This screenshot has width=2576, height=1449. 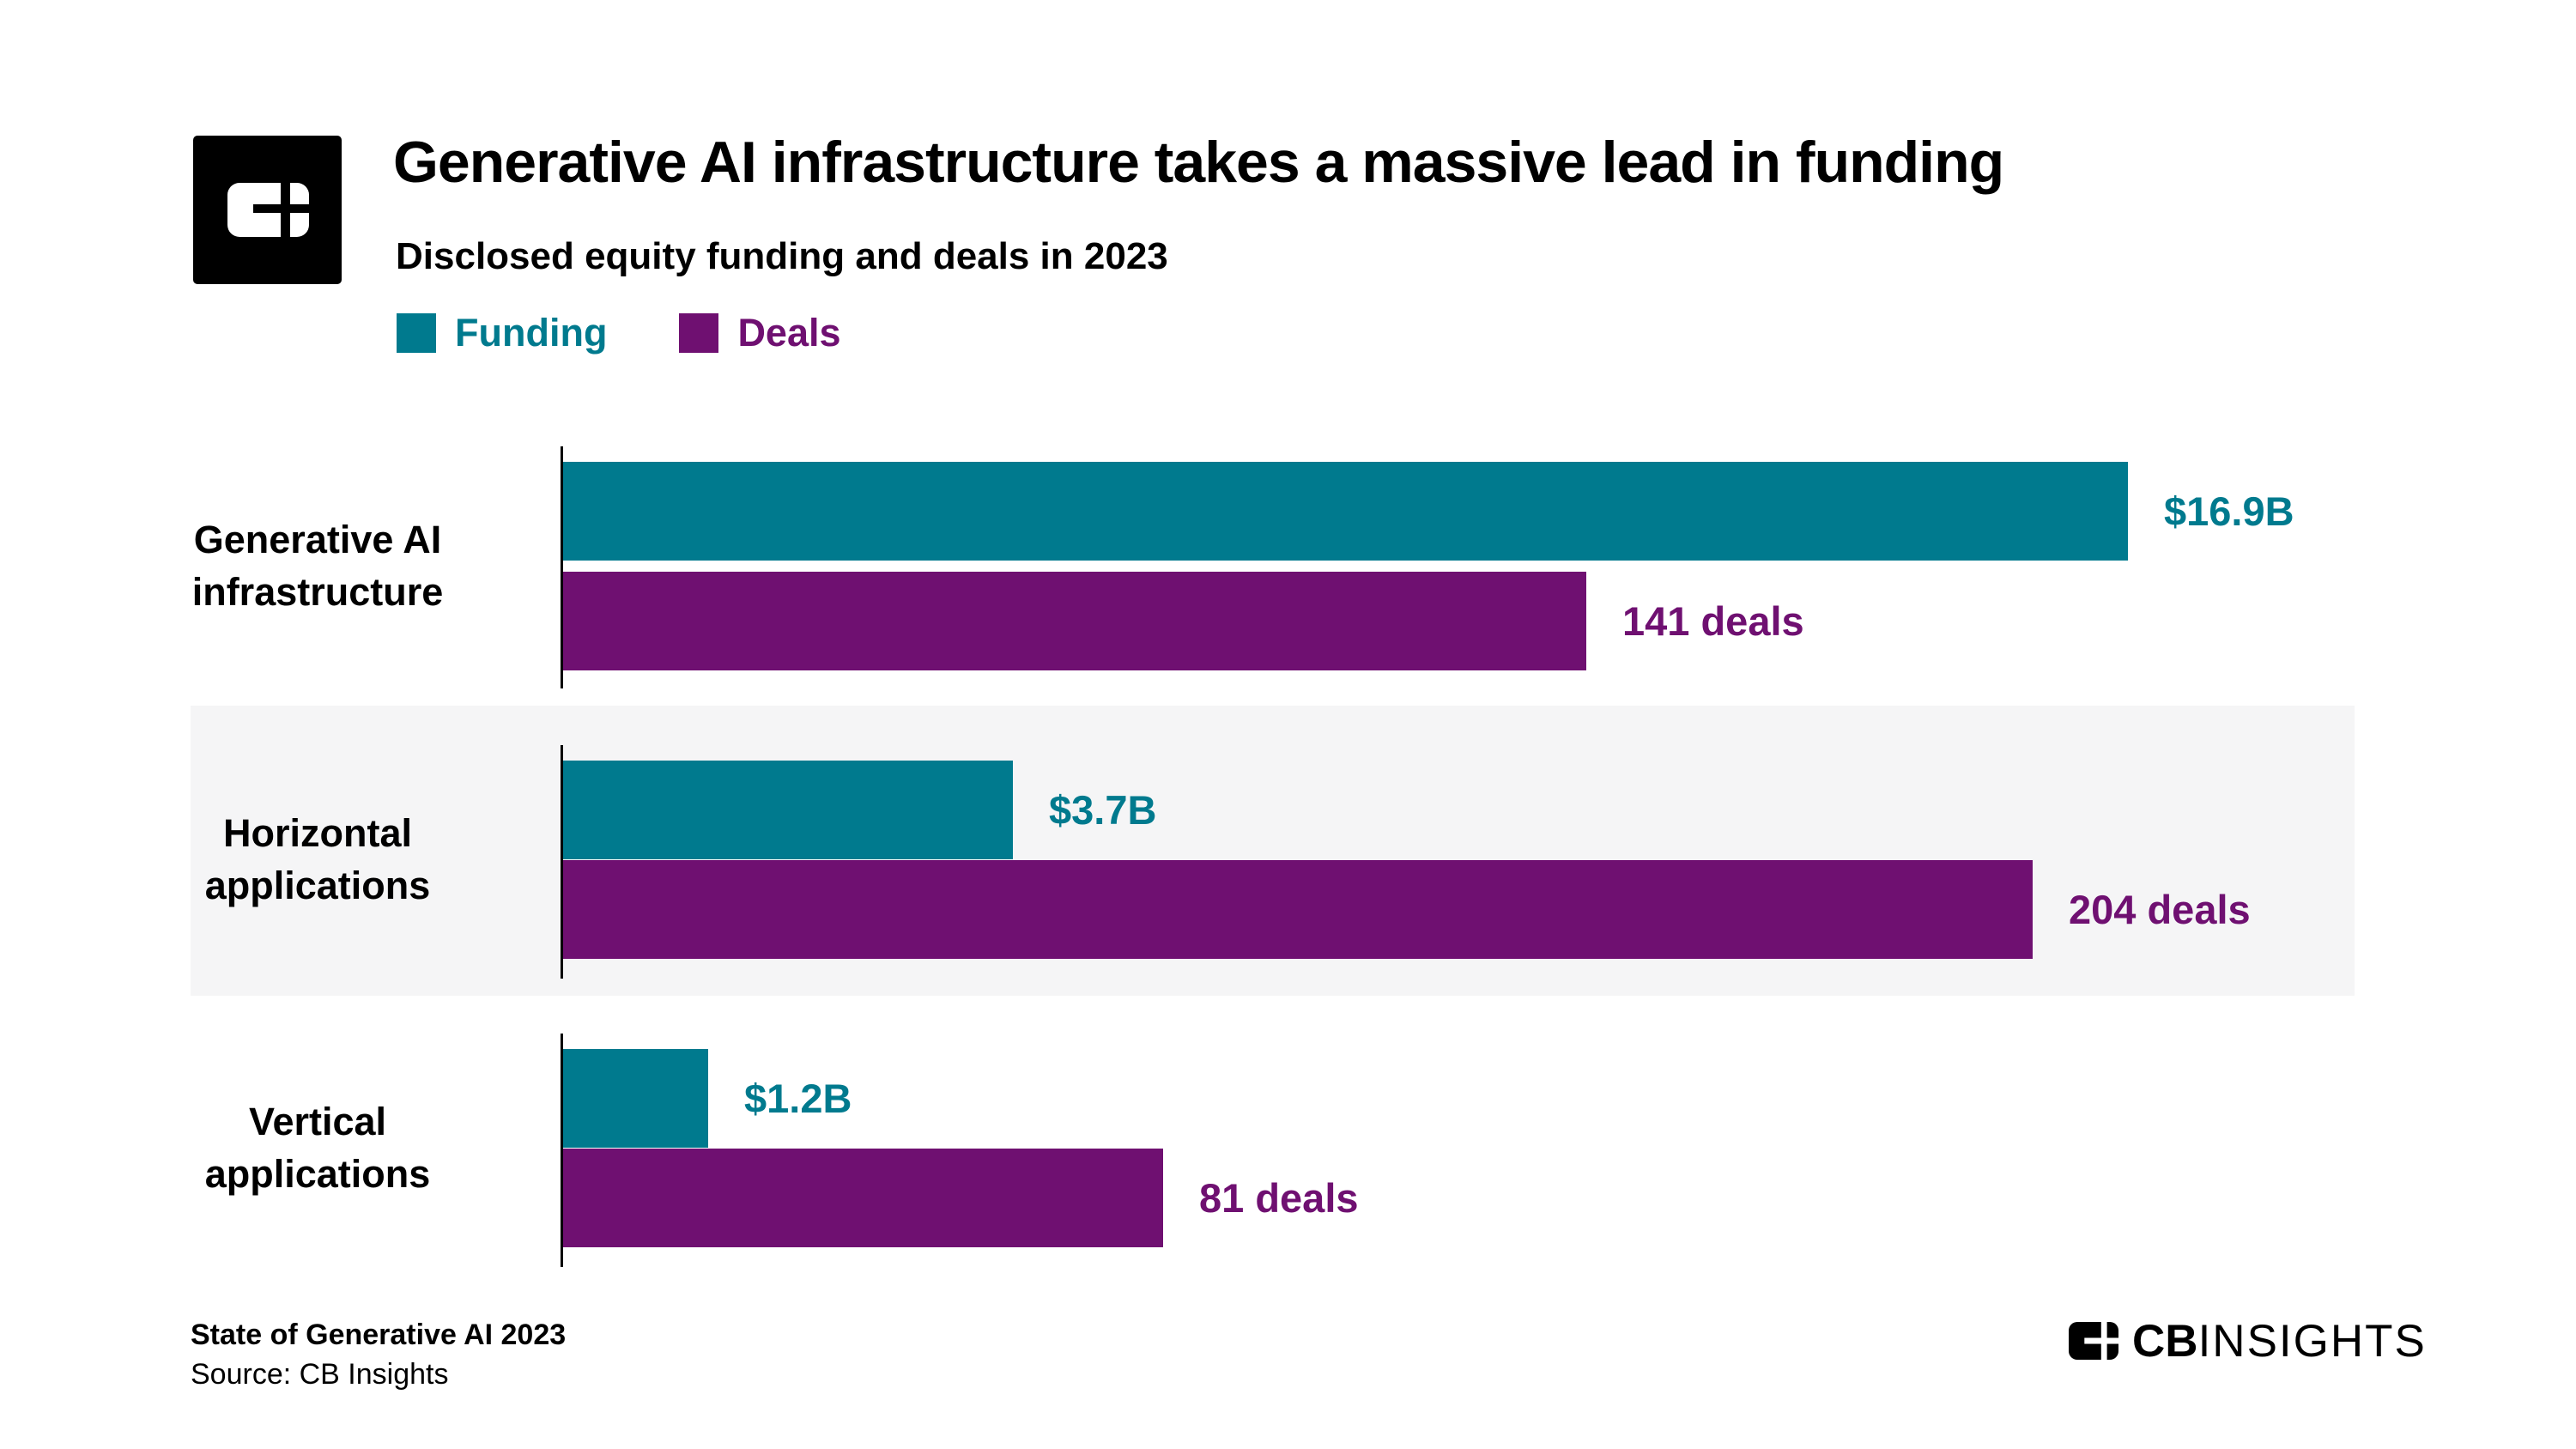 I want to click on cb-insights-wordmark: CB INSIGHTS, so click(x=2248, y=1341).